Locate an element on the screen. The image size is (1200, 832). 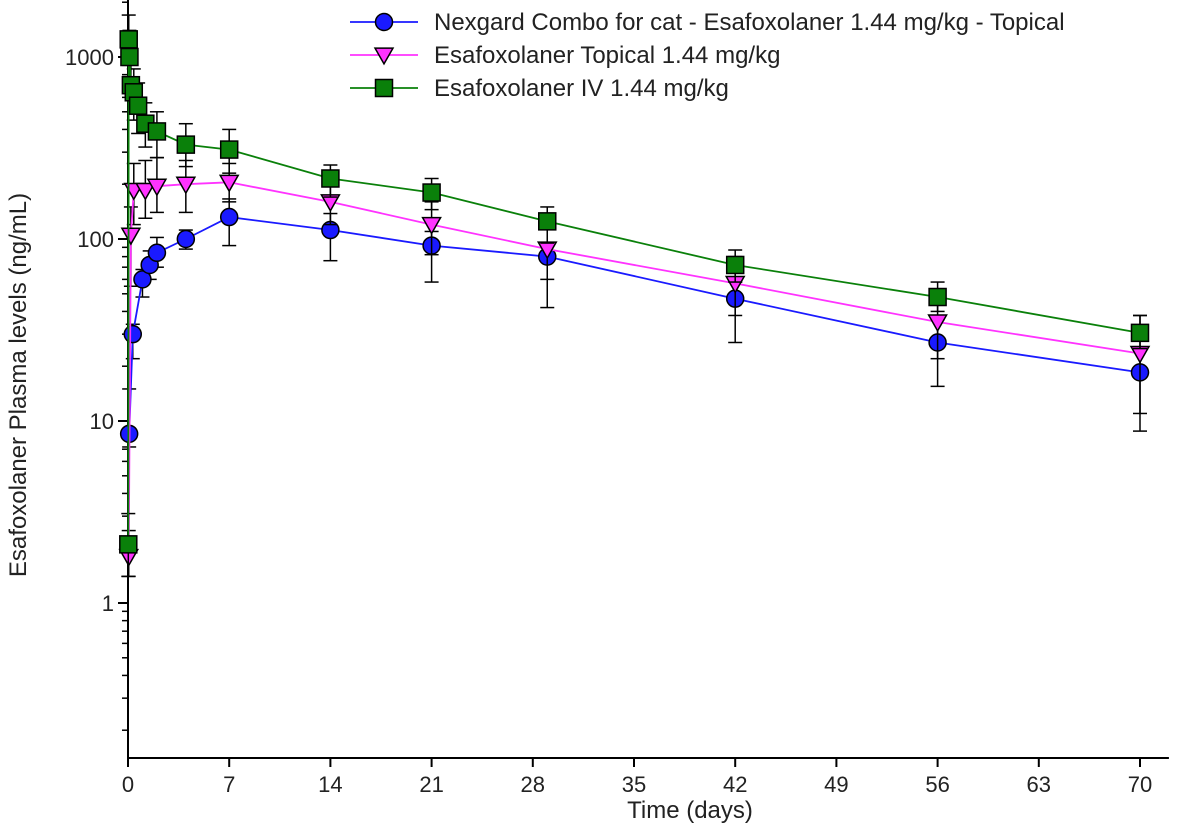
y-tick-label: 1000 is located at coordinates (89, 57).